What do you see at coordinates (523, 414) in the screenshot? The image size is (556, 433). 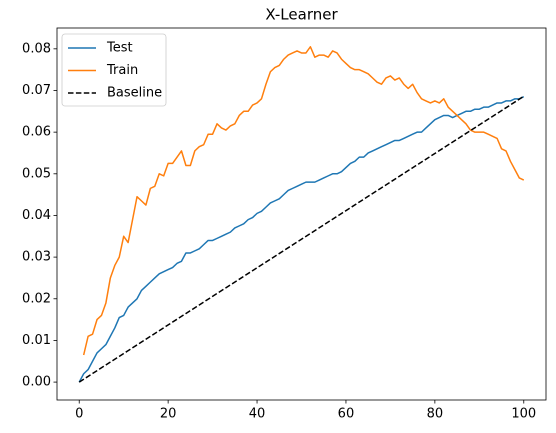 I see `x-tick-label: 100` at bounding box center [523, 414].